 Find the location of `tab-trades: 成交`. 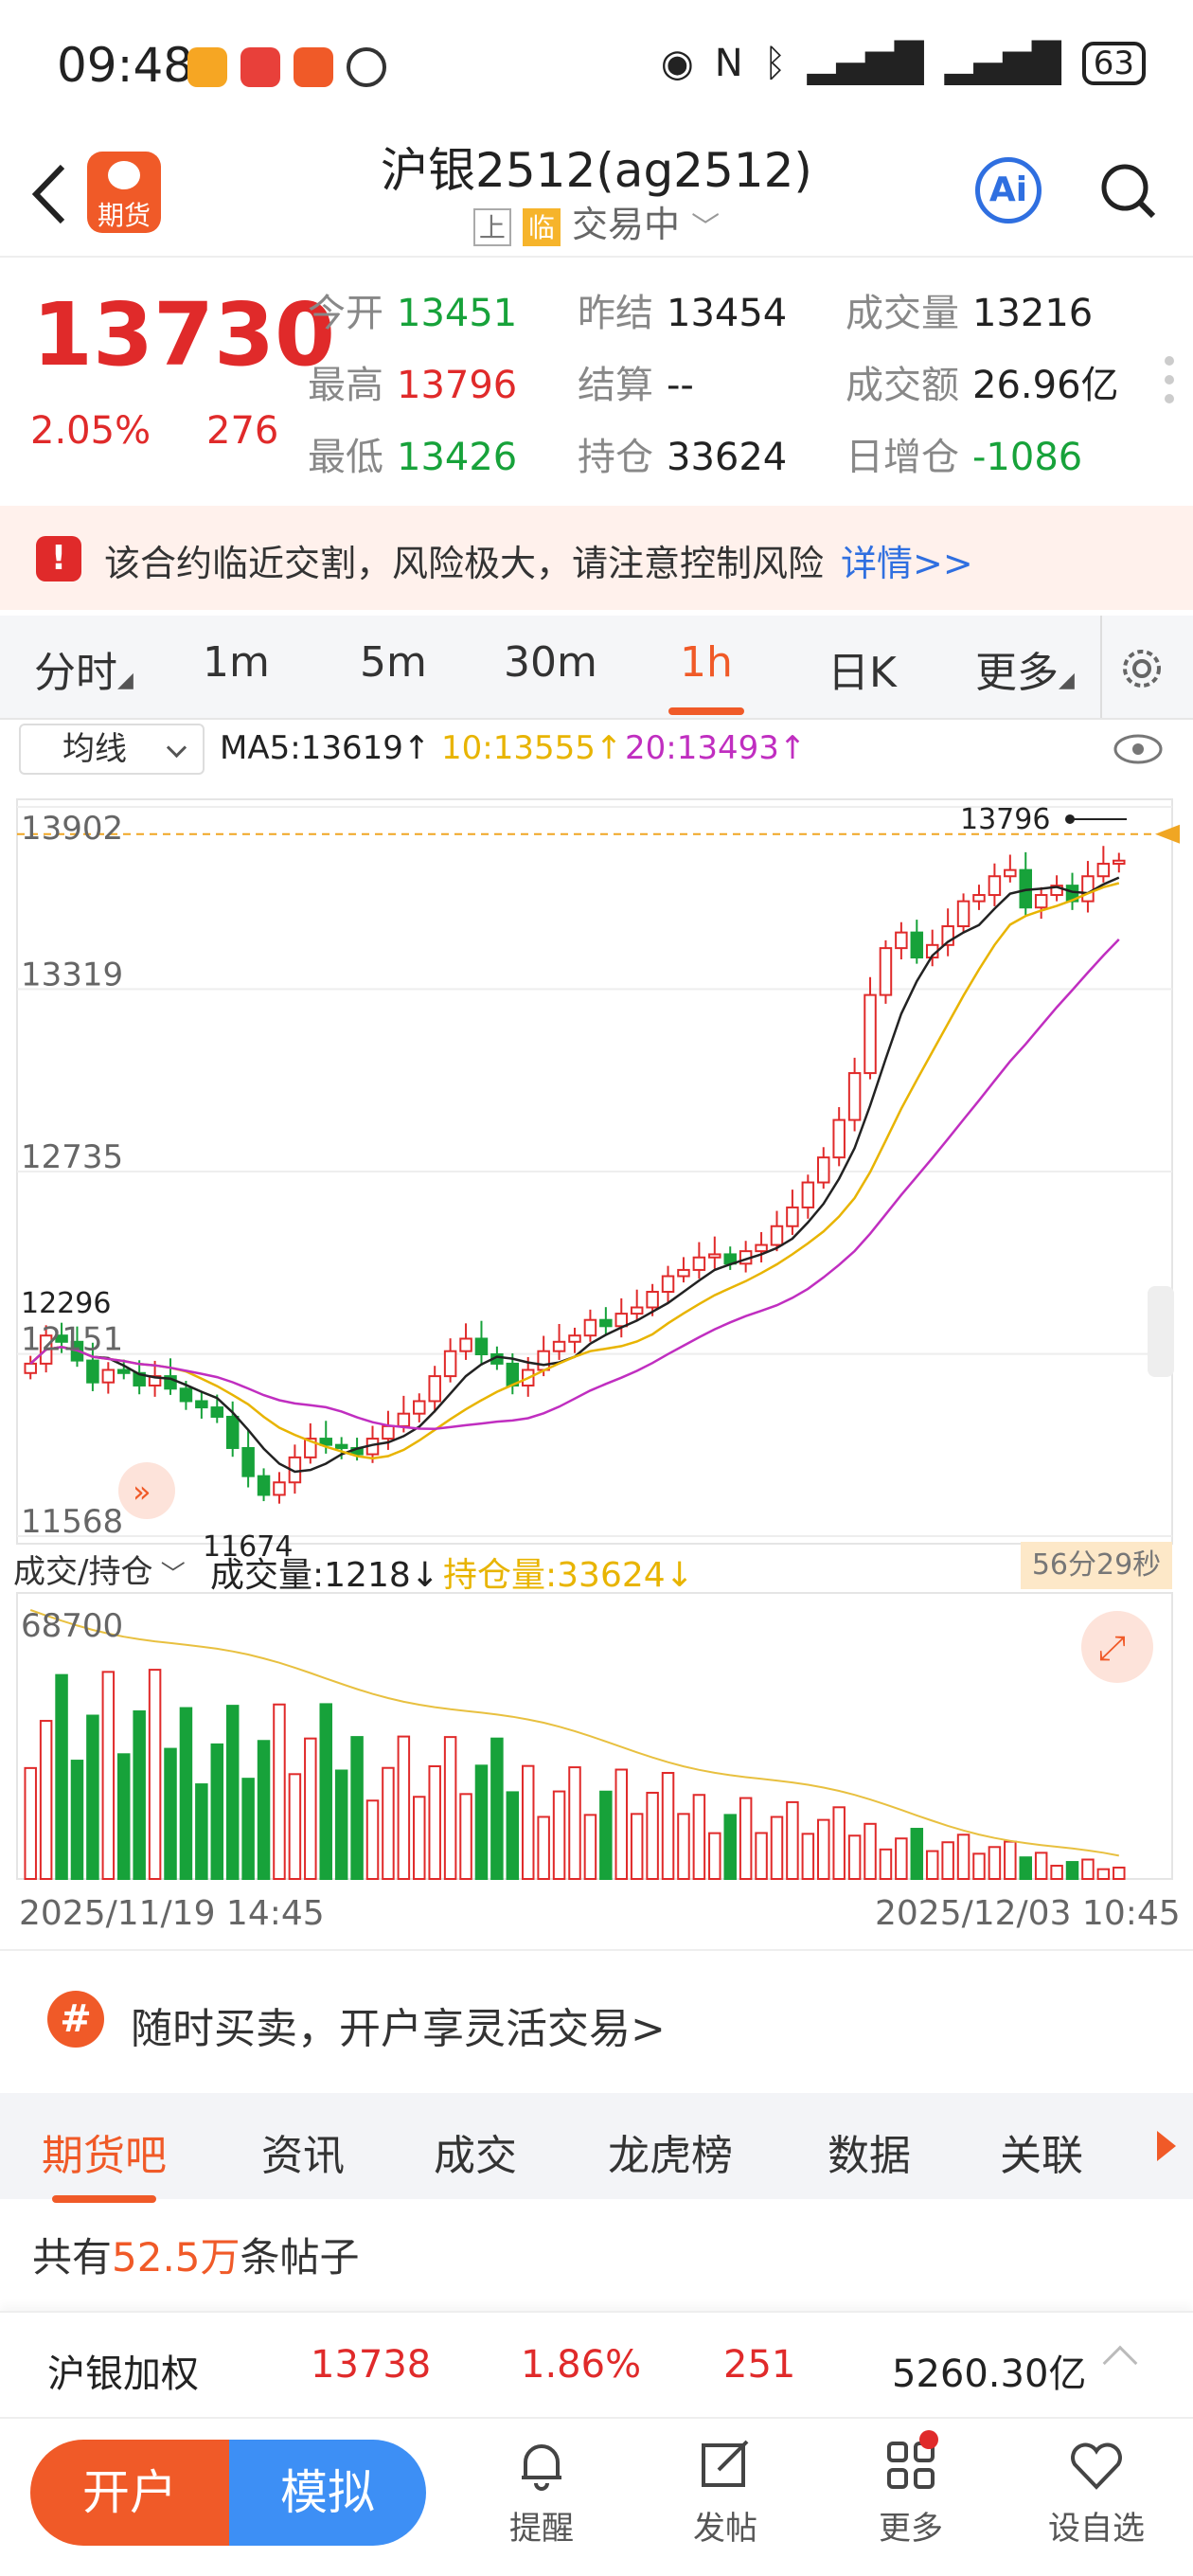

tab-trades: 成交 is located at coordinates (475, 2156).